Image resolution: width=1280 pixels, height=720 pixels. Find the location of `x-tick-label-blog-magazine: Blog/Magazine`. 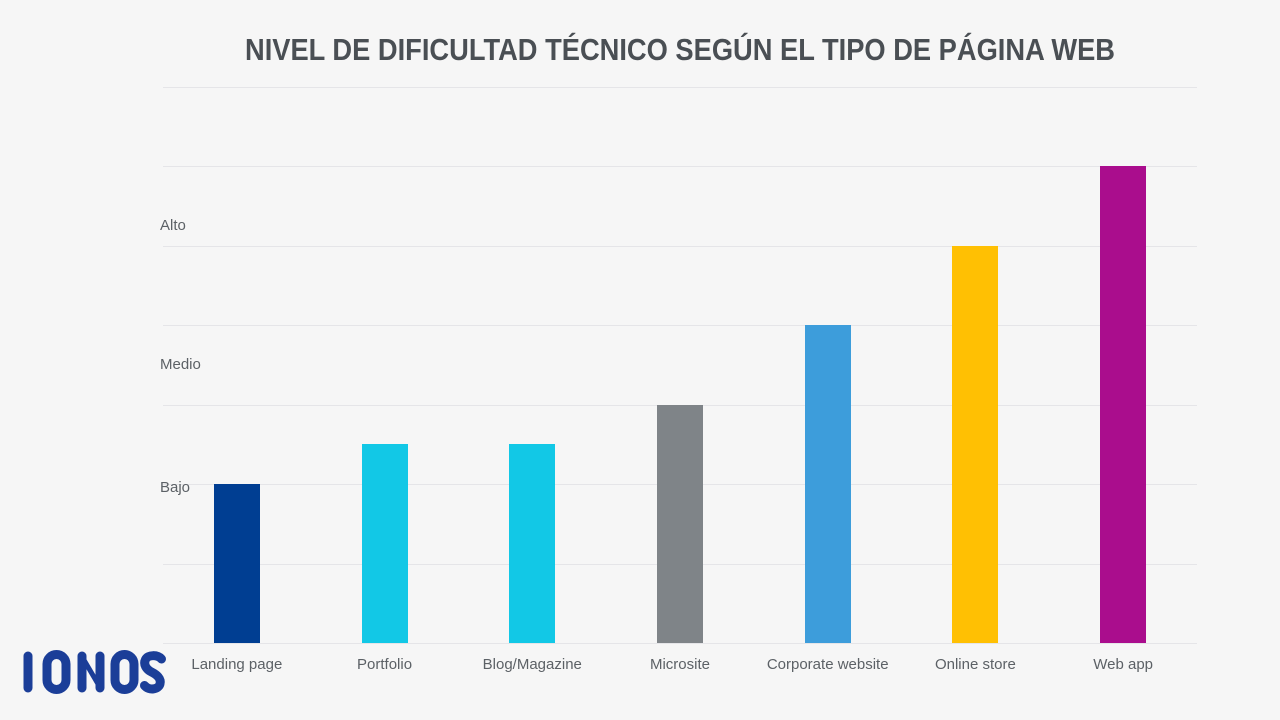

x-tick-label-blog-magazine: Blog/Magazine is located at coordinates (532, 664).